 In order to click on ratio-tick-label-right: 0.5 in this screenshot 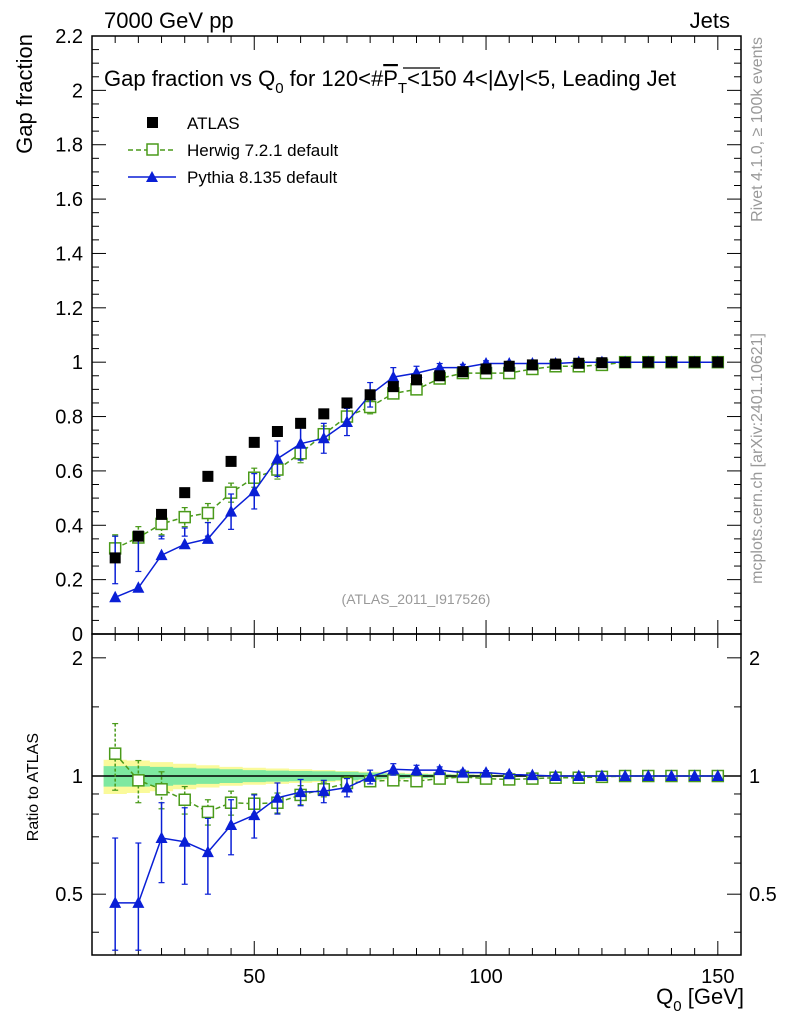, I will do `click(763, 895)`.